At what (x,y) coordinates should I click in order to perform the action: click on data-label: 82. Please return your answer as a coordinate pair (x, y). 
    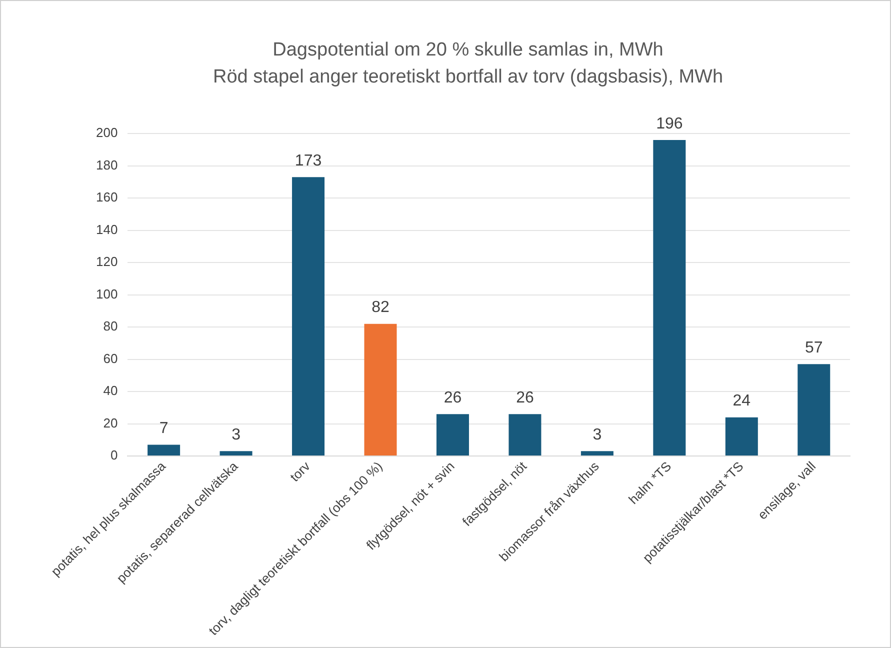
    Looking at the image, I should click on (381, 307).